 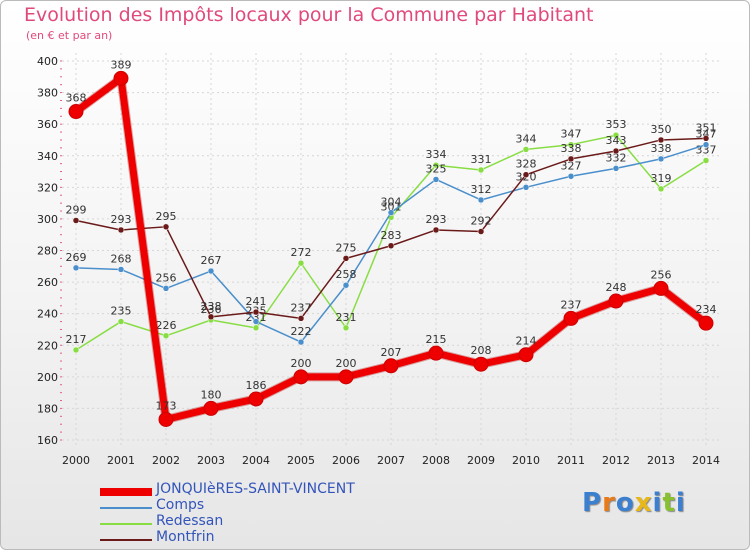 I want to click on data-label: 283, so click(x=391, y=235).